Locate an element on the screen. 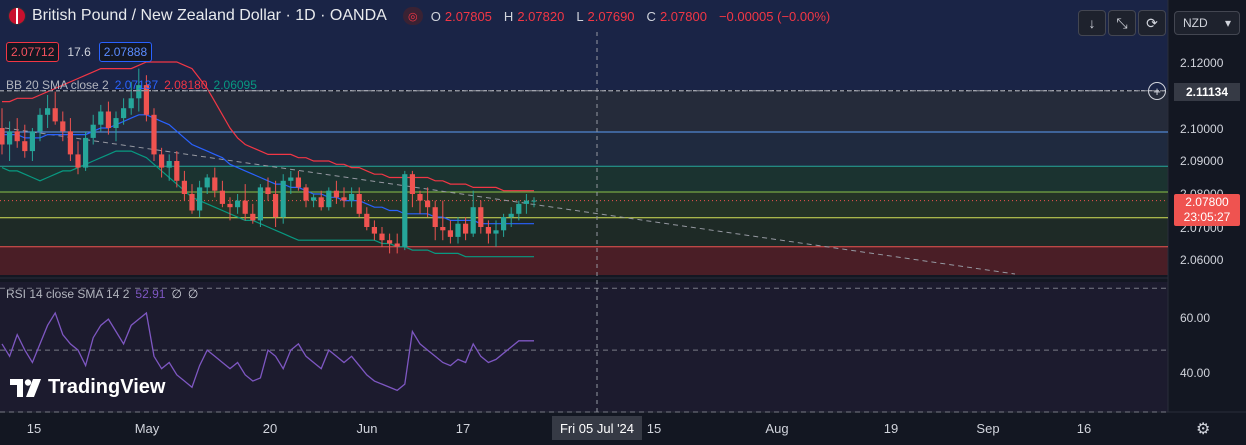 The image size is (1246, 445). market-status-icon: ◎ is located at coordinates (412, 16).